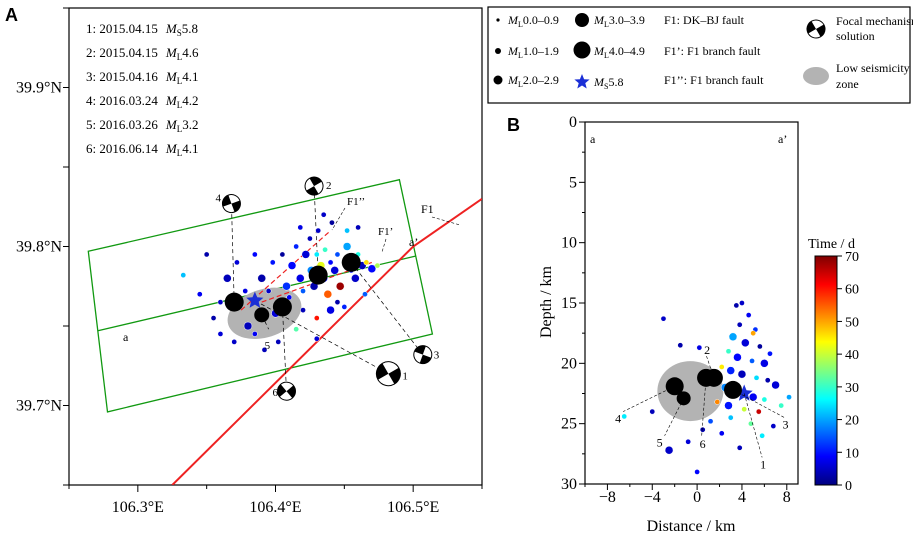 This screenshot has width=913, height=533. What do you see at coordinates (593, 139) in the screenshot?
I see `depth-profile-start-label: a` at bounding box center [593, 139].